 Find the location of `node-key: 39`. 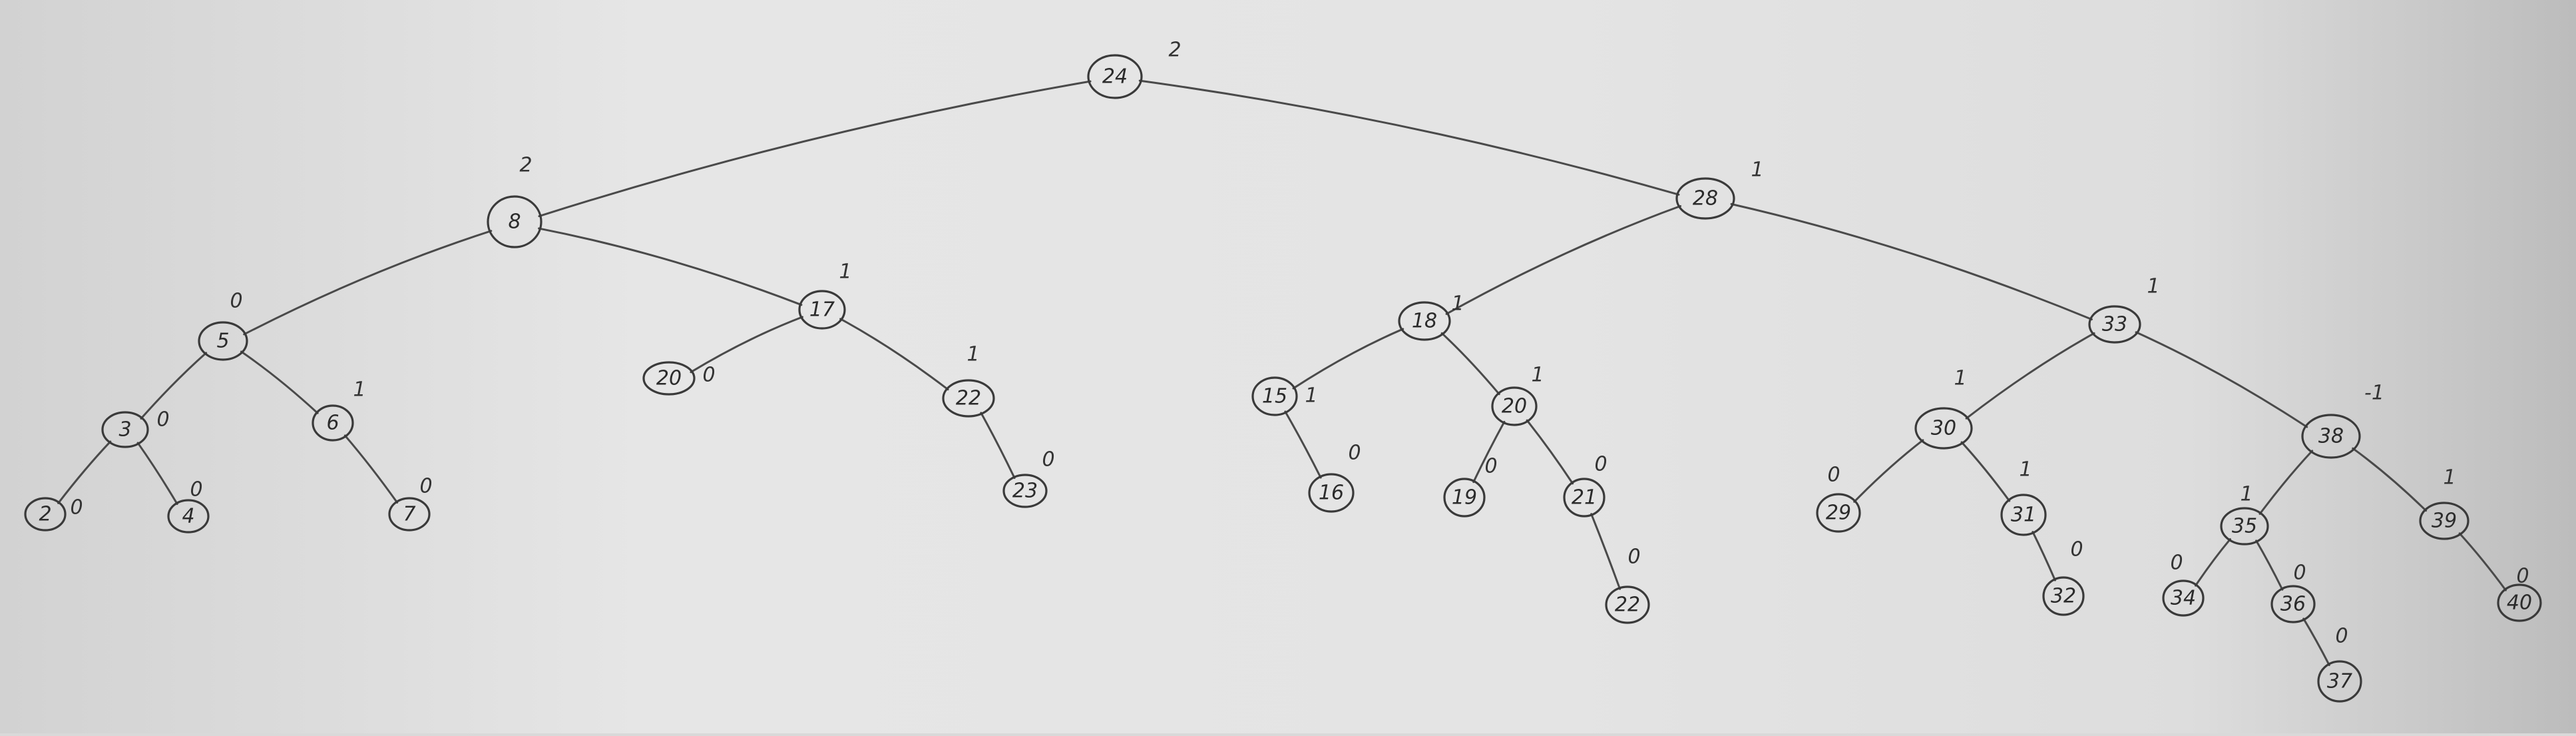

node-key: 39 is located at coordinates (2444, 521).